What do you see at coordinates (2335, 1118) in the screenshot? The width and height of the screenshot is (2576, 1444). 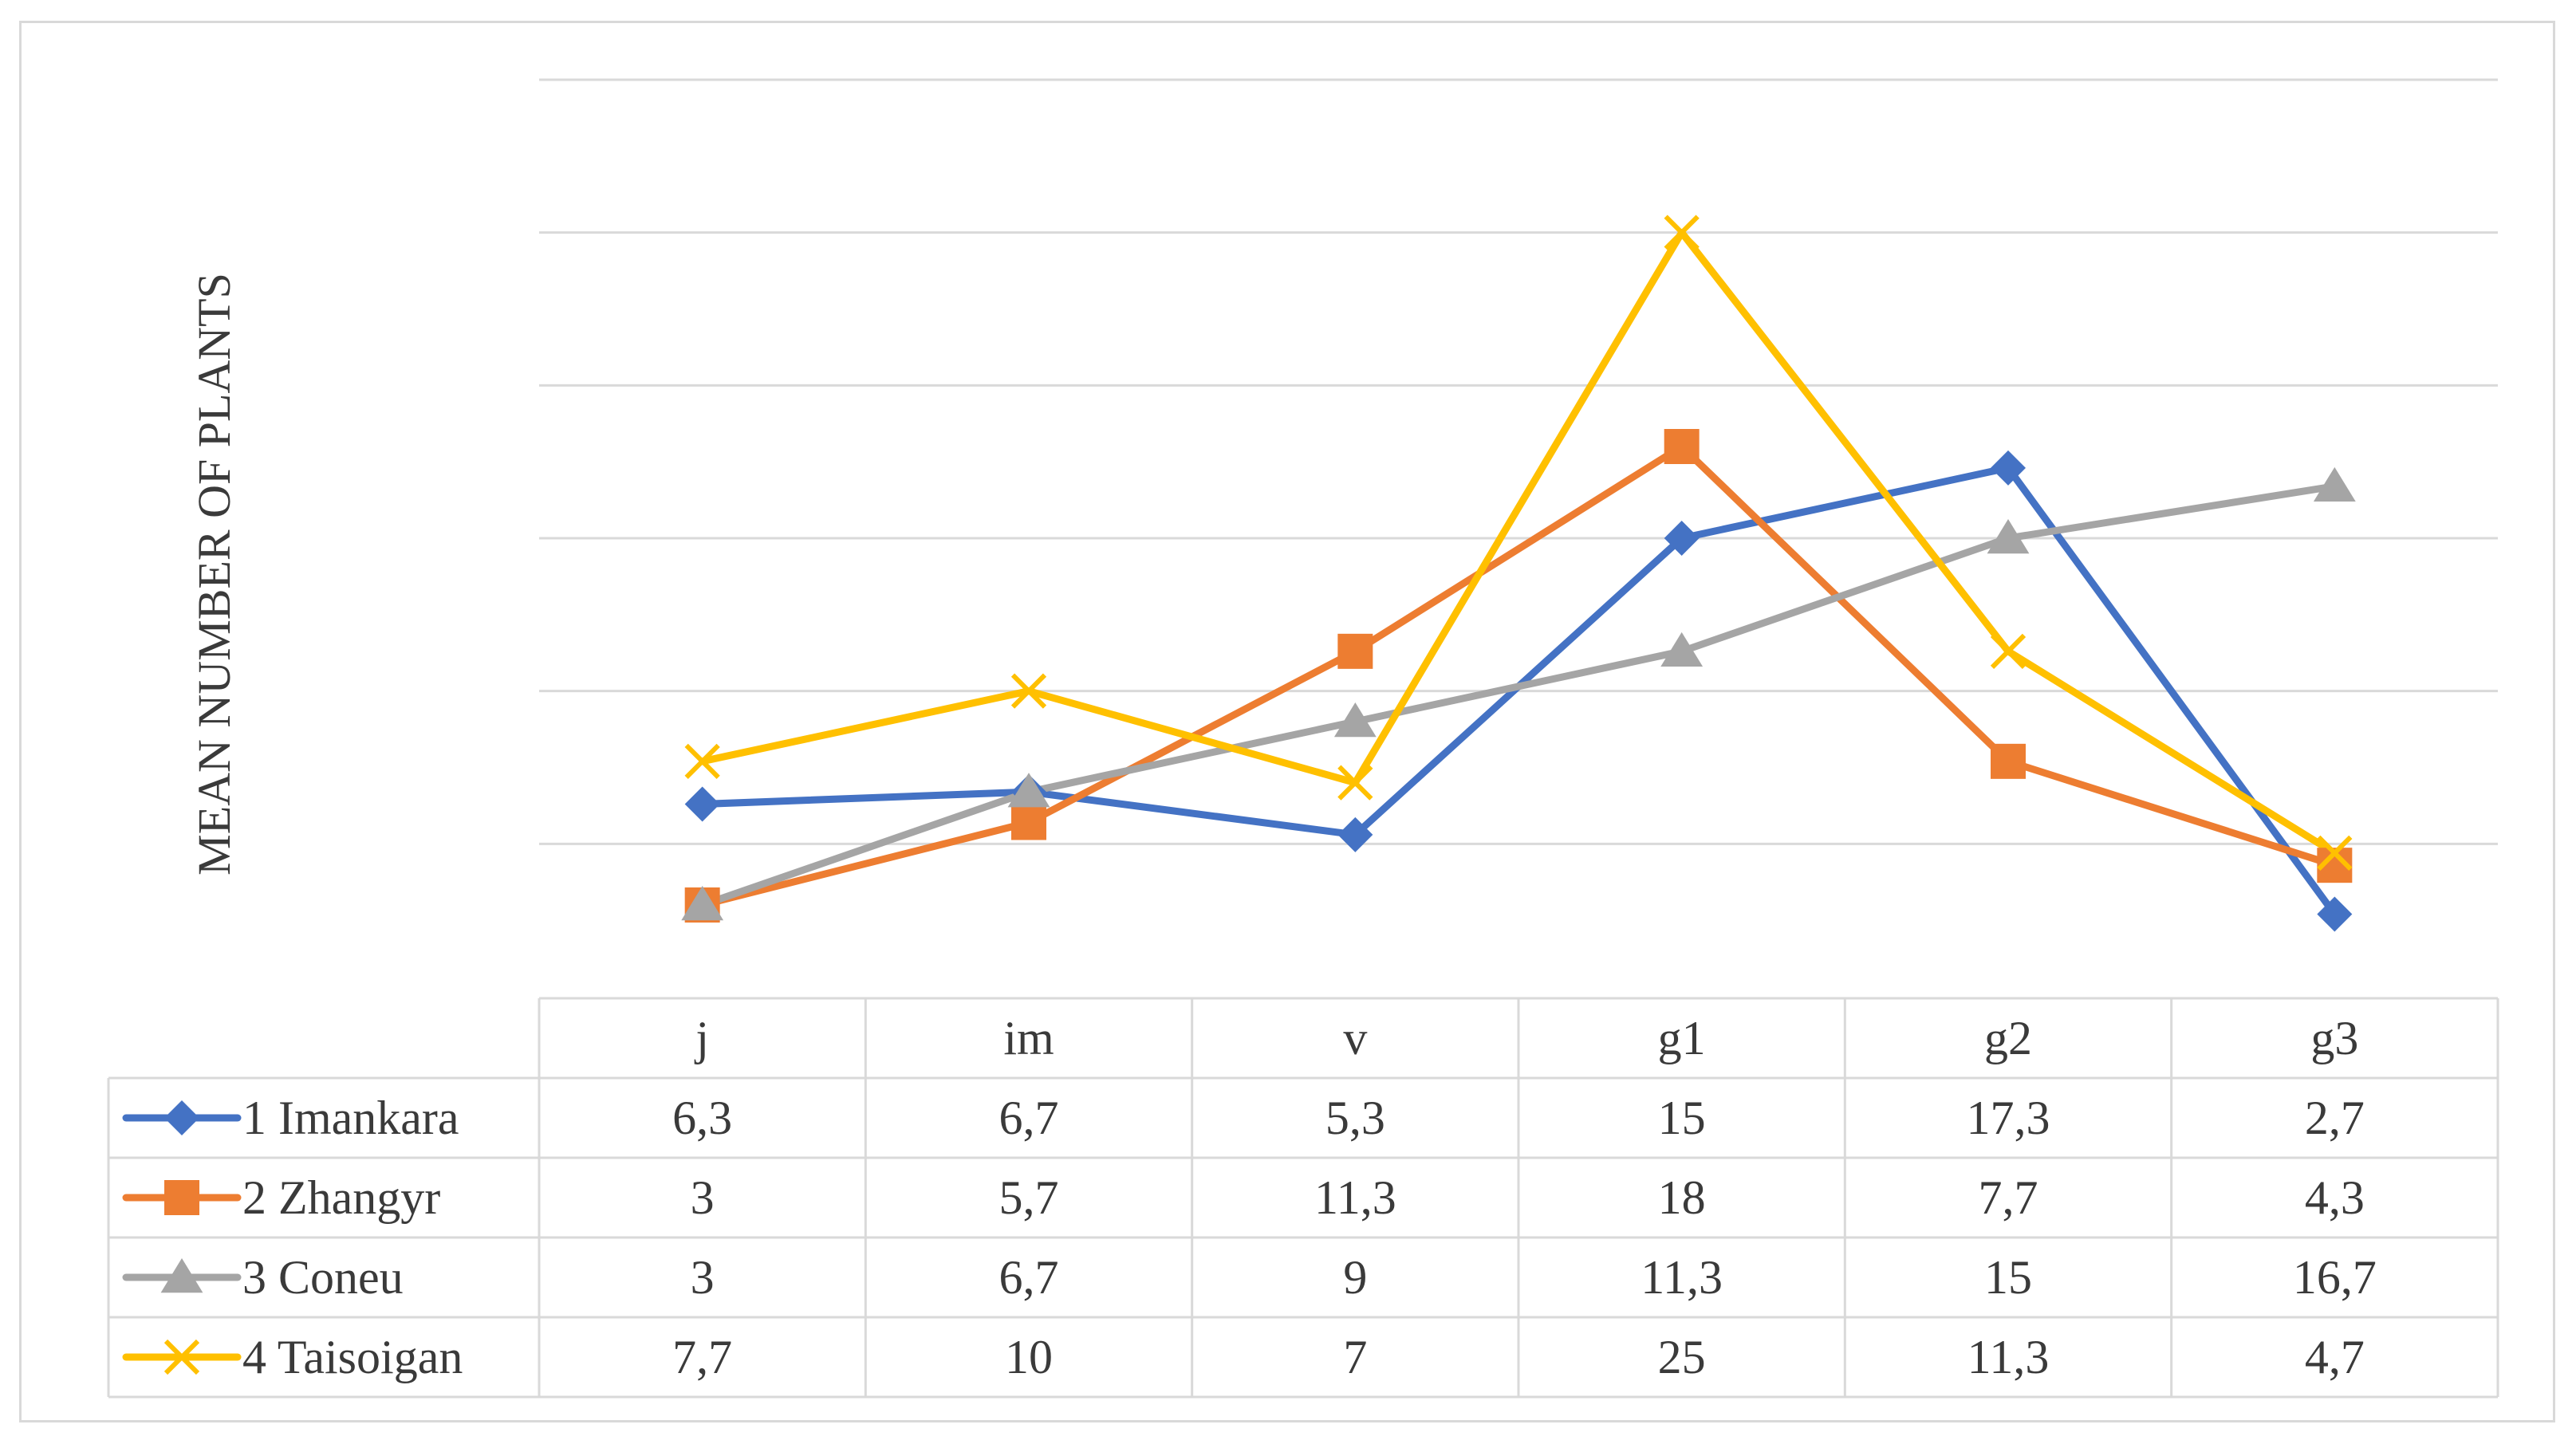 I see `data-label: 2,7` at bounding box center [2335, 1118].